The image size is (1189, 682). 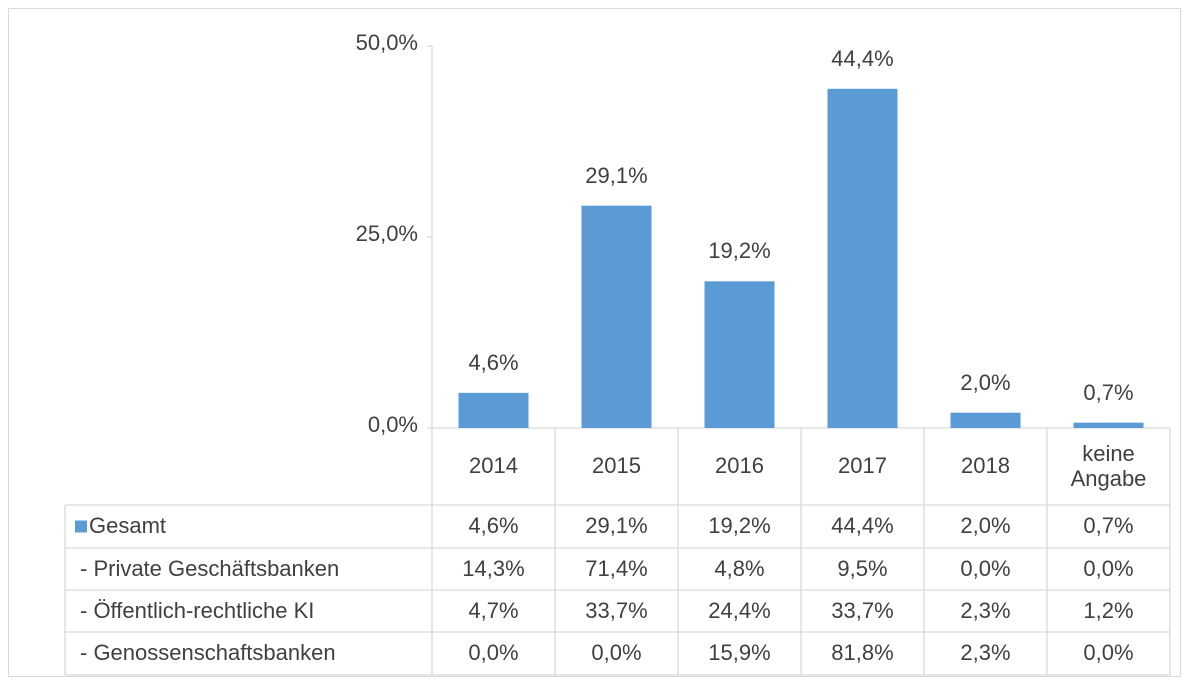 What do you see at coordinates (616, 466) in the screenshot?
I see `x-tick-label: 2015` at bounding box center [616, 466].